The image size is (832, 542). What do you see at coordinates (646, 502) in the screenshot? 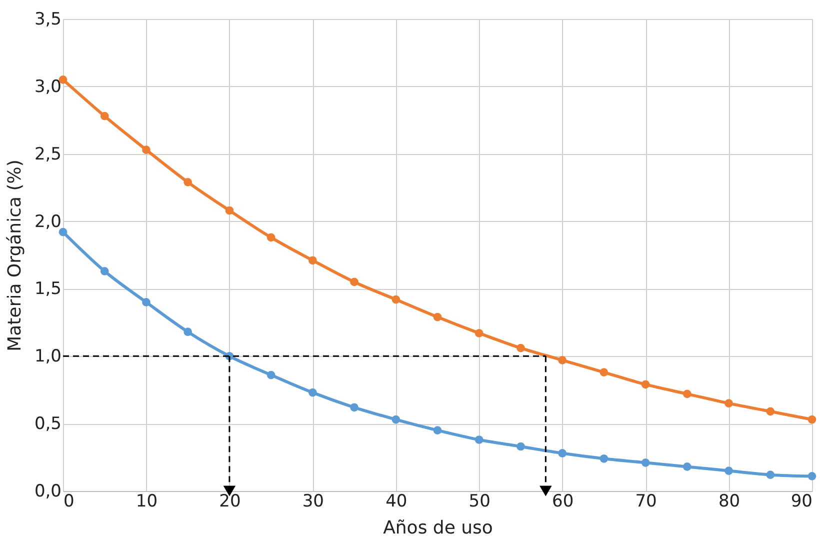
I see `x-tick-label: 70` at bounding box center [646, 502].